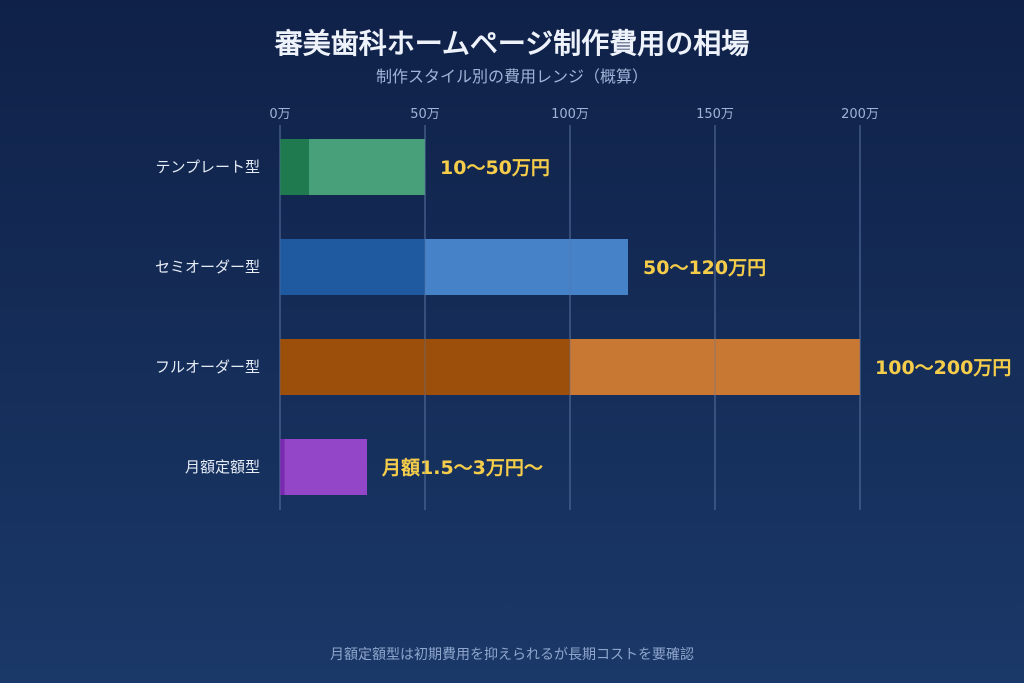 This screenshot has height=683, width=1024. I want to click on x-tick-label: 100万, so click(570, 114).